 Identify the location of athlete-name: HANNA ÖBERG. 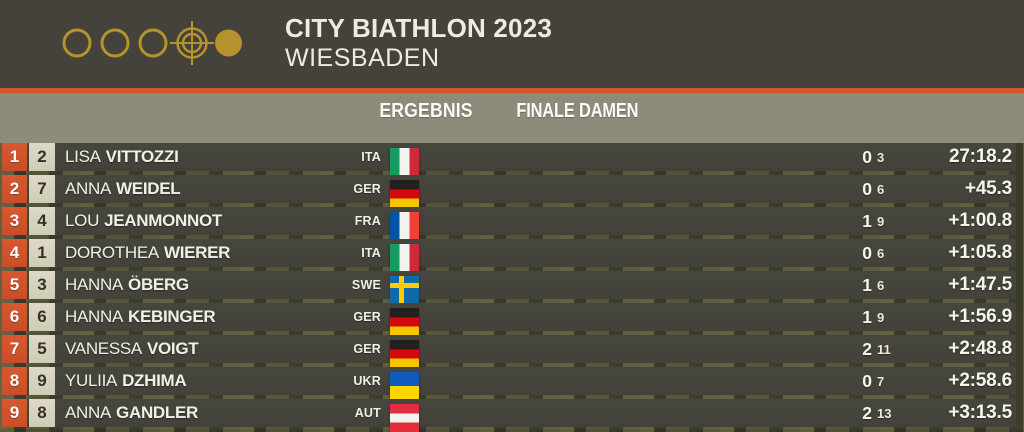
(127, 285).